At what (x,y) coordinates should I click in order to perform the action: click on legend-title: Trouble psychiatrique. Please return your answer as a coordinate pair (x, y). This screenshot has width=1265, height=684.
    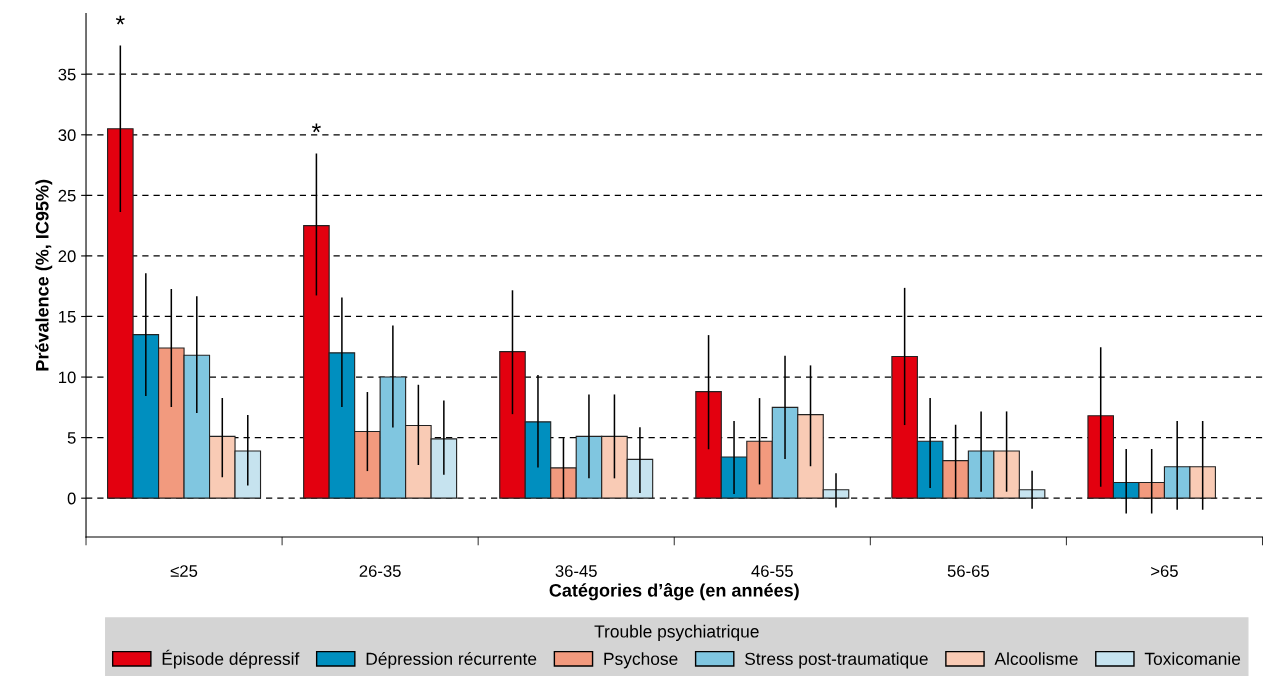
    Looking at the image, I should click on (676, 633).